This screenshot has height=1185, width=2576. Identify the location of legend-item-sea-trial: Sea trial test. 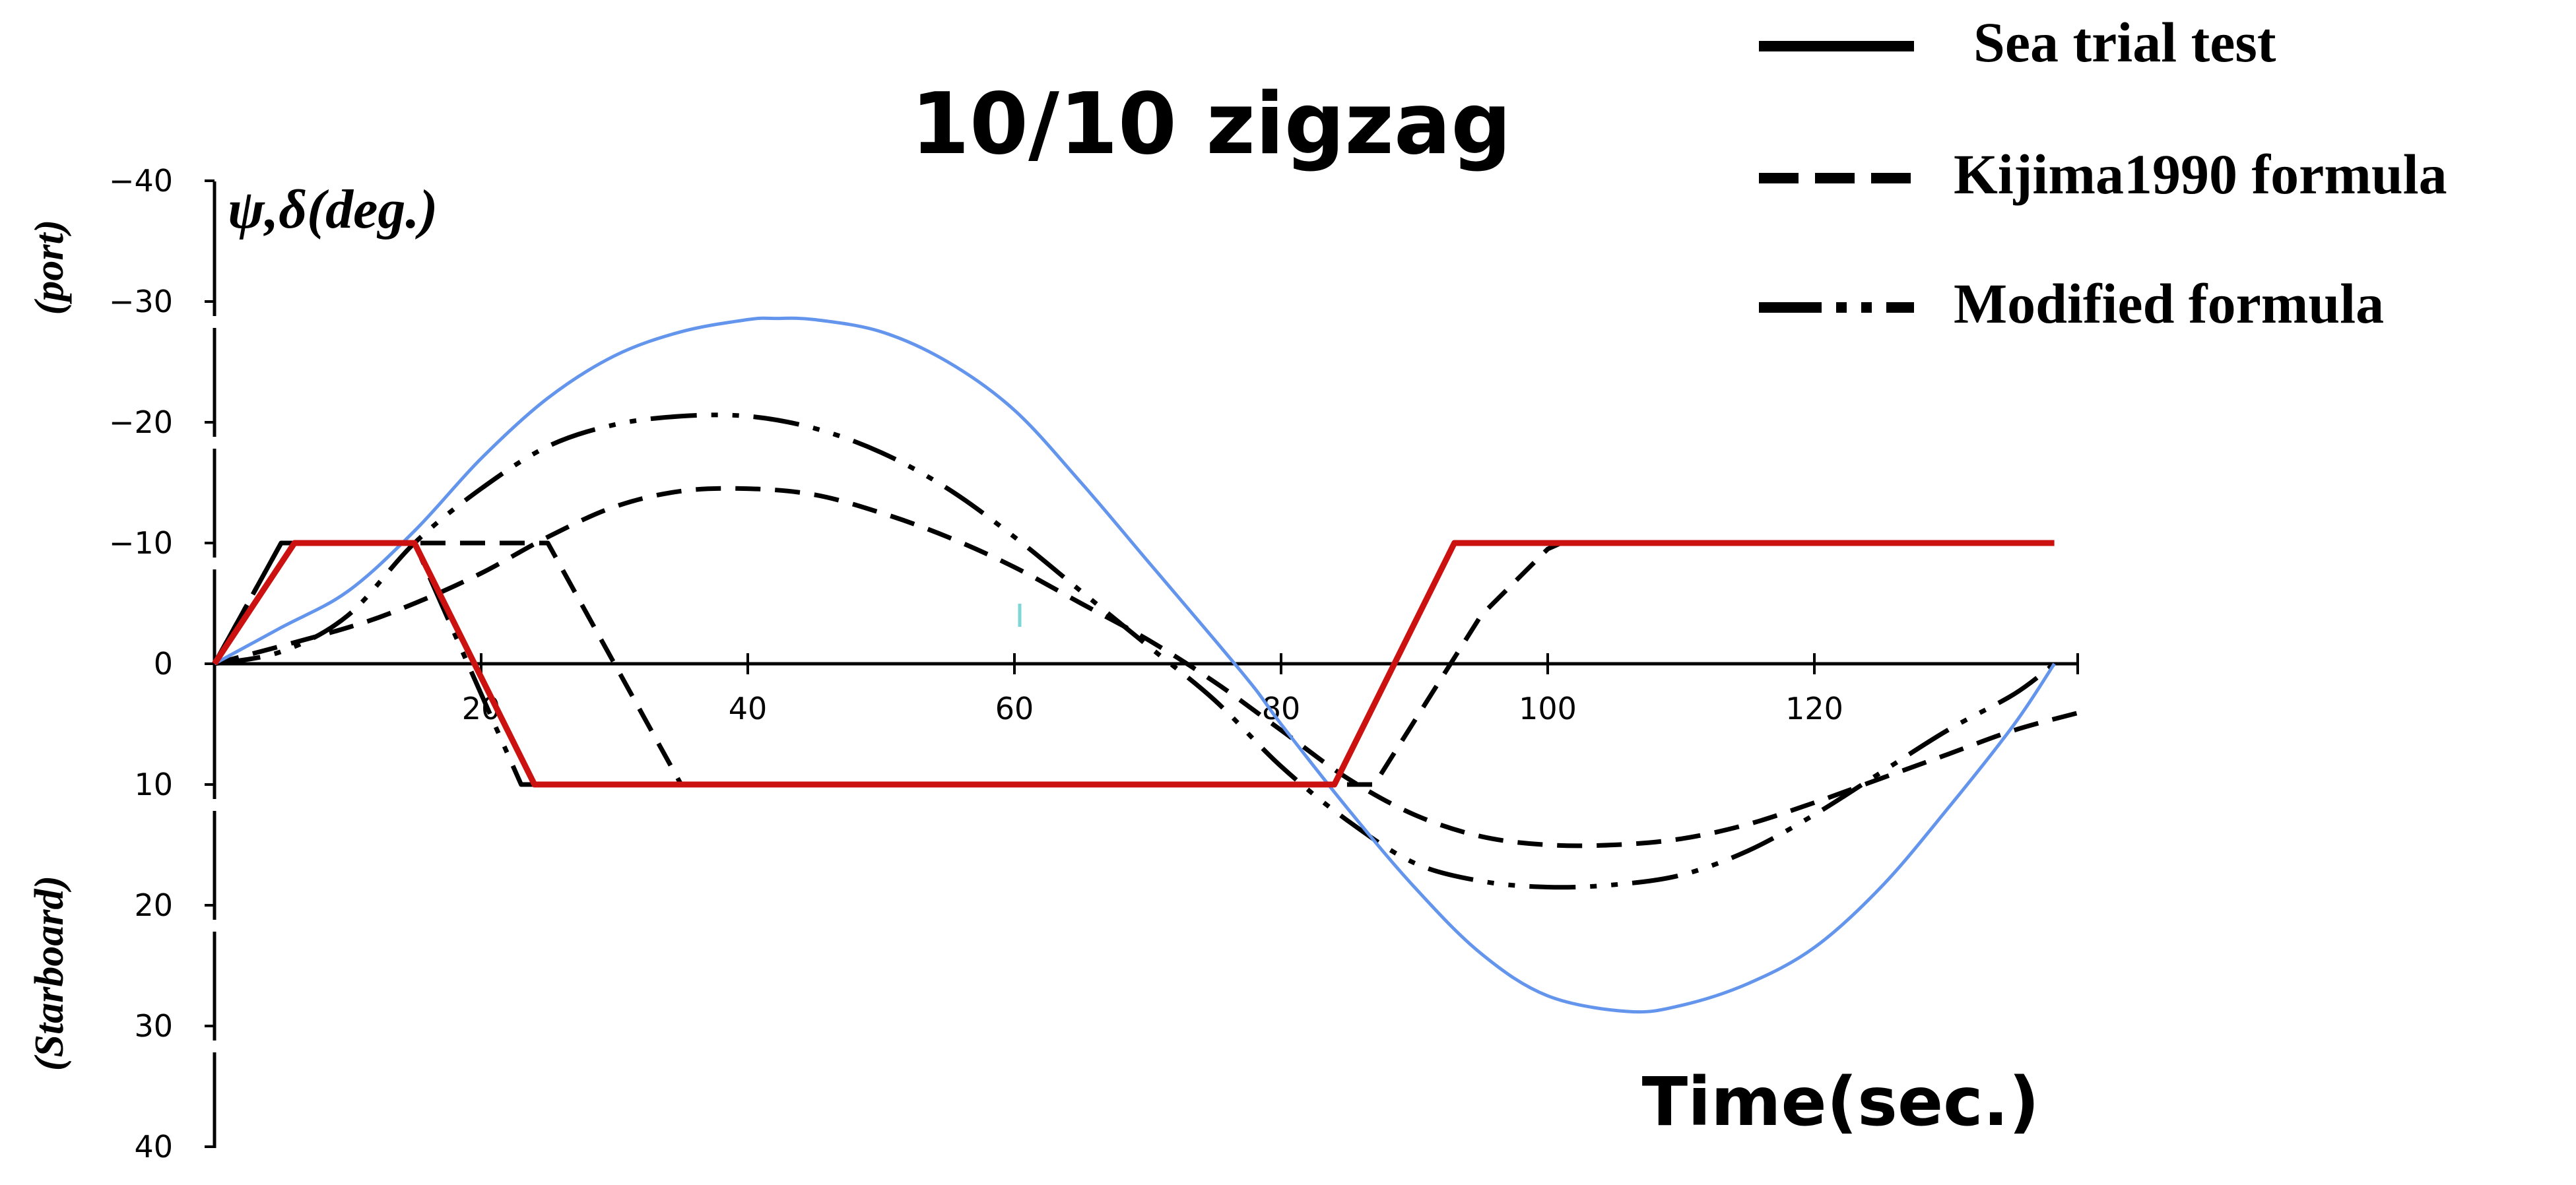
(2017, 42).